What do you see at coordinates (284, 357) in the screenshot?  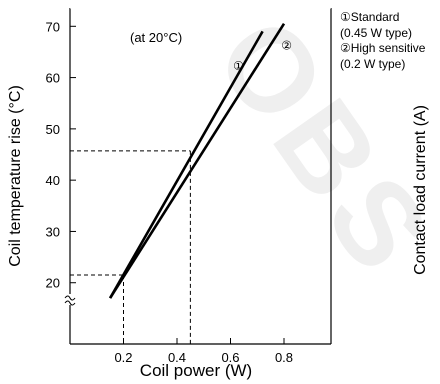 I see `x-tick-label: 0.8` at bounding box center [284, 357].